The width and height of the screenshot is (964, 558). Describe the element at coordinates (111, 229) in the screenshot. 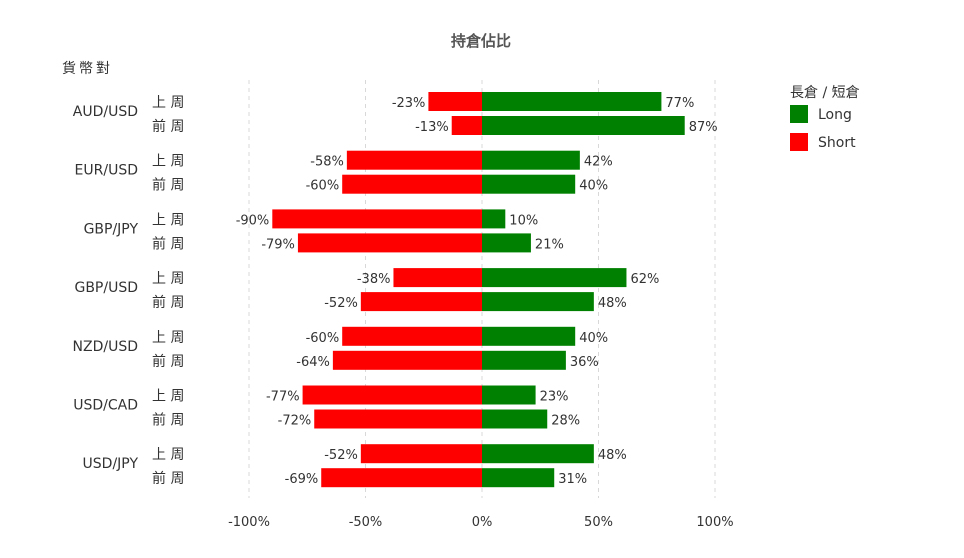

I see `category-label: GBP/JPY` at that location.